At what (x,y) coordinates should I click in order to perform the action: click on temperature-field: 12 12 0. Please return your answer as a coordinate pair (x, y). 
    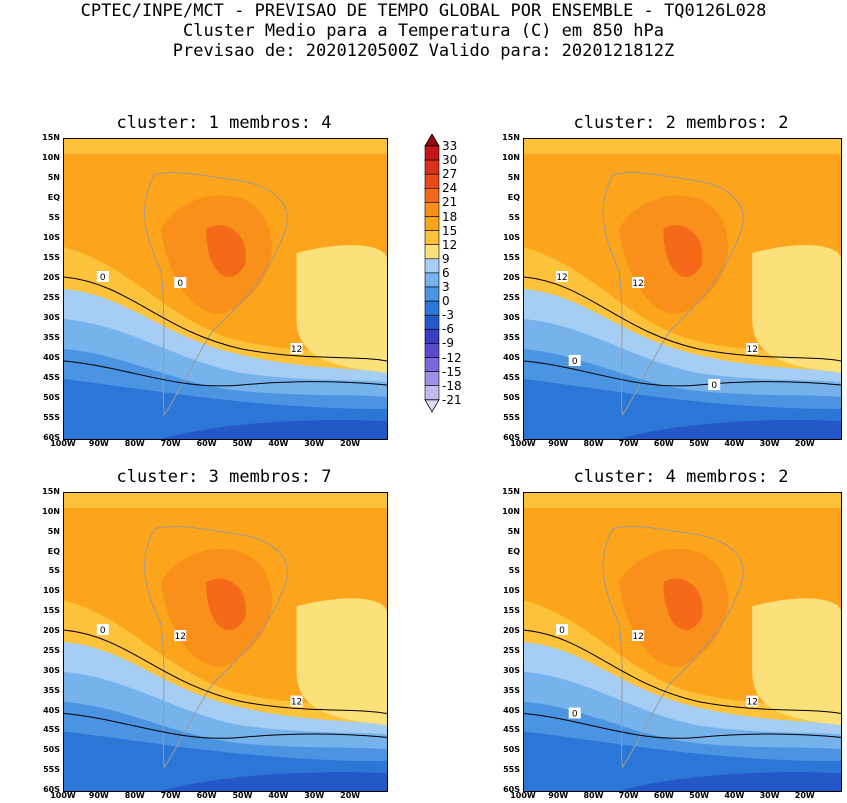
    Looking at the image, I should click on (225, 642).